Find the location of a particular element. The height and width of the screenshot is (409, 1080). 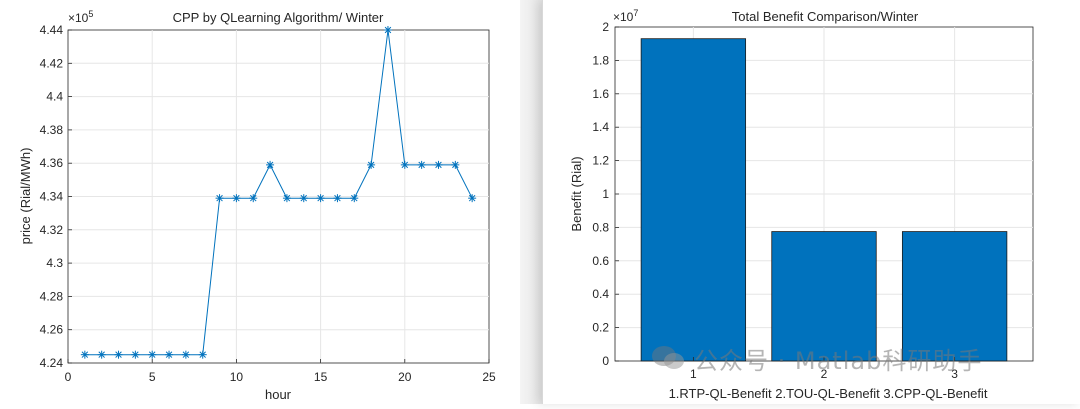

x-tick-label: 20 is located at coordinates (405, 377).